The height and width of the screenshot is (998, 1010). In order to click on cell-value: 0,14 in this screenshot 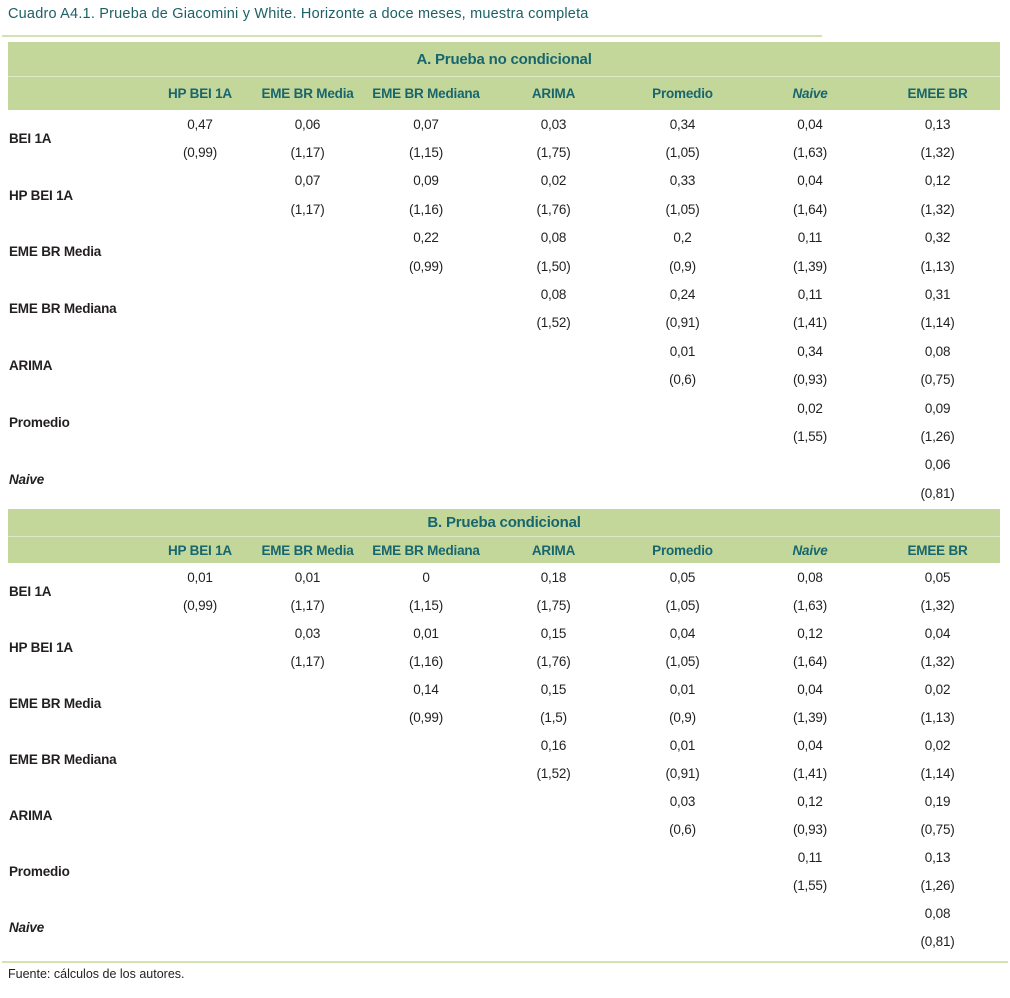, I will do `click(426, 689)`.